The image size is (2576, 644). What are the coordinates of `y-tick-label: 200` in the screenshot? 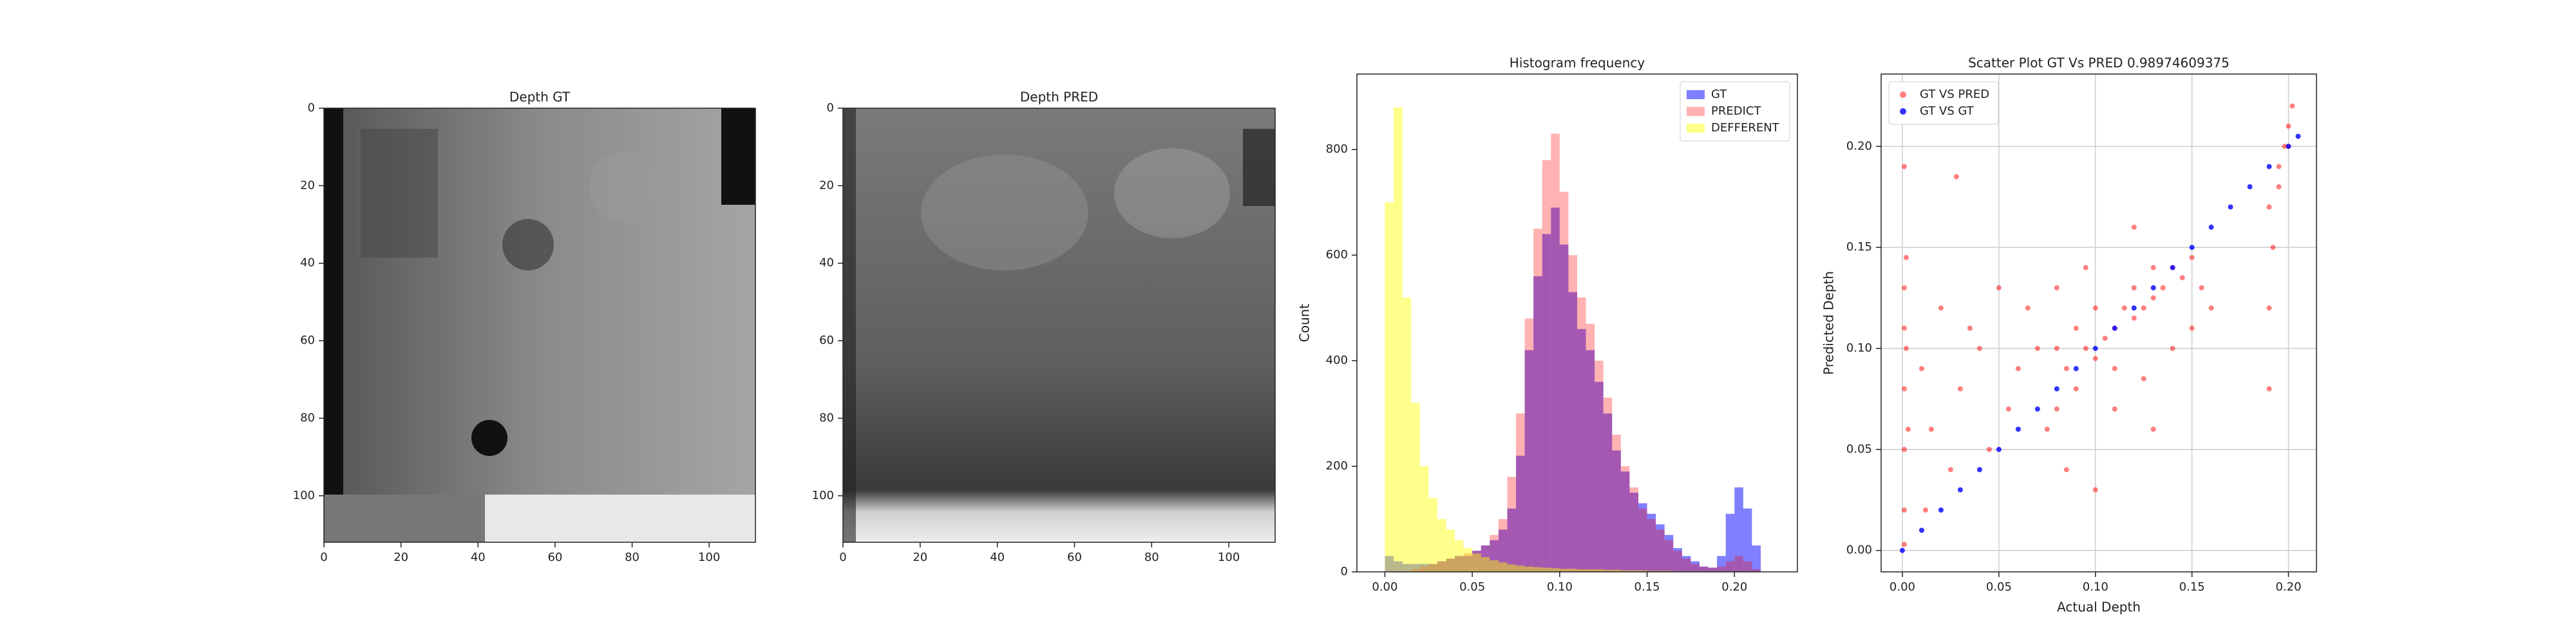 It's located at (1337, 466).